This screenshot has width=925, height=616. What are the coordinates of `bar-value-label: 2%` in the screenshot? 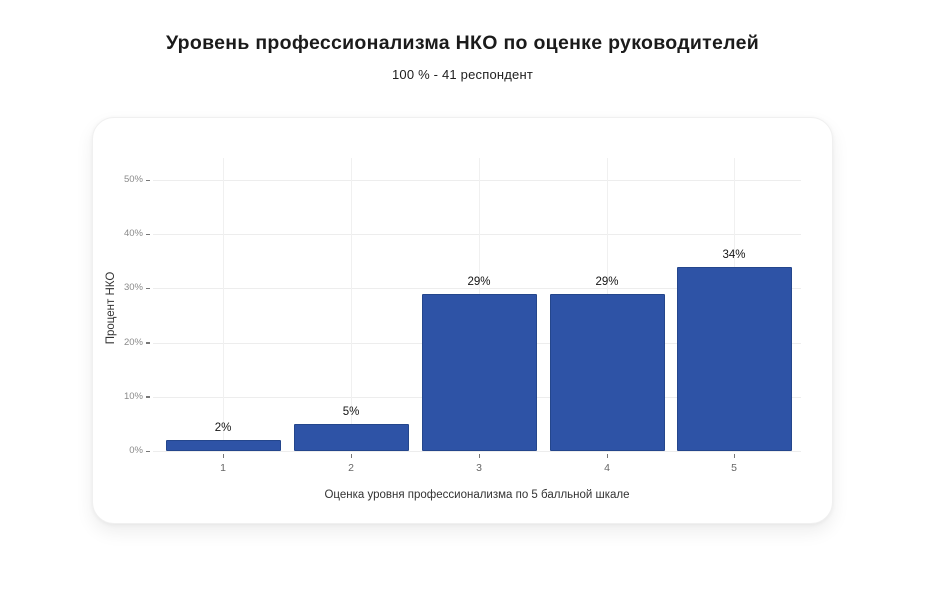 It's located at (223, 428).